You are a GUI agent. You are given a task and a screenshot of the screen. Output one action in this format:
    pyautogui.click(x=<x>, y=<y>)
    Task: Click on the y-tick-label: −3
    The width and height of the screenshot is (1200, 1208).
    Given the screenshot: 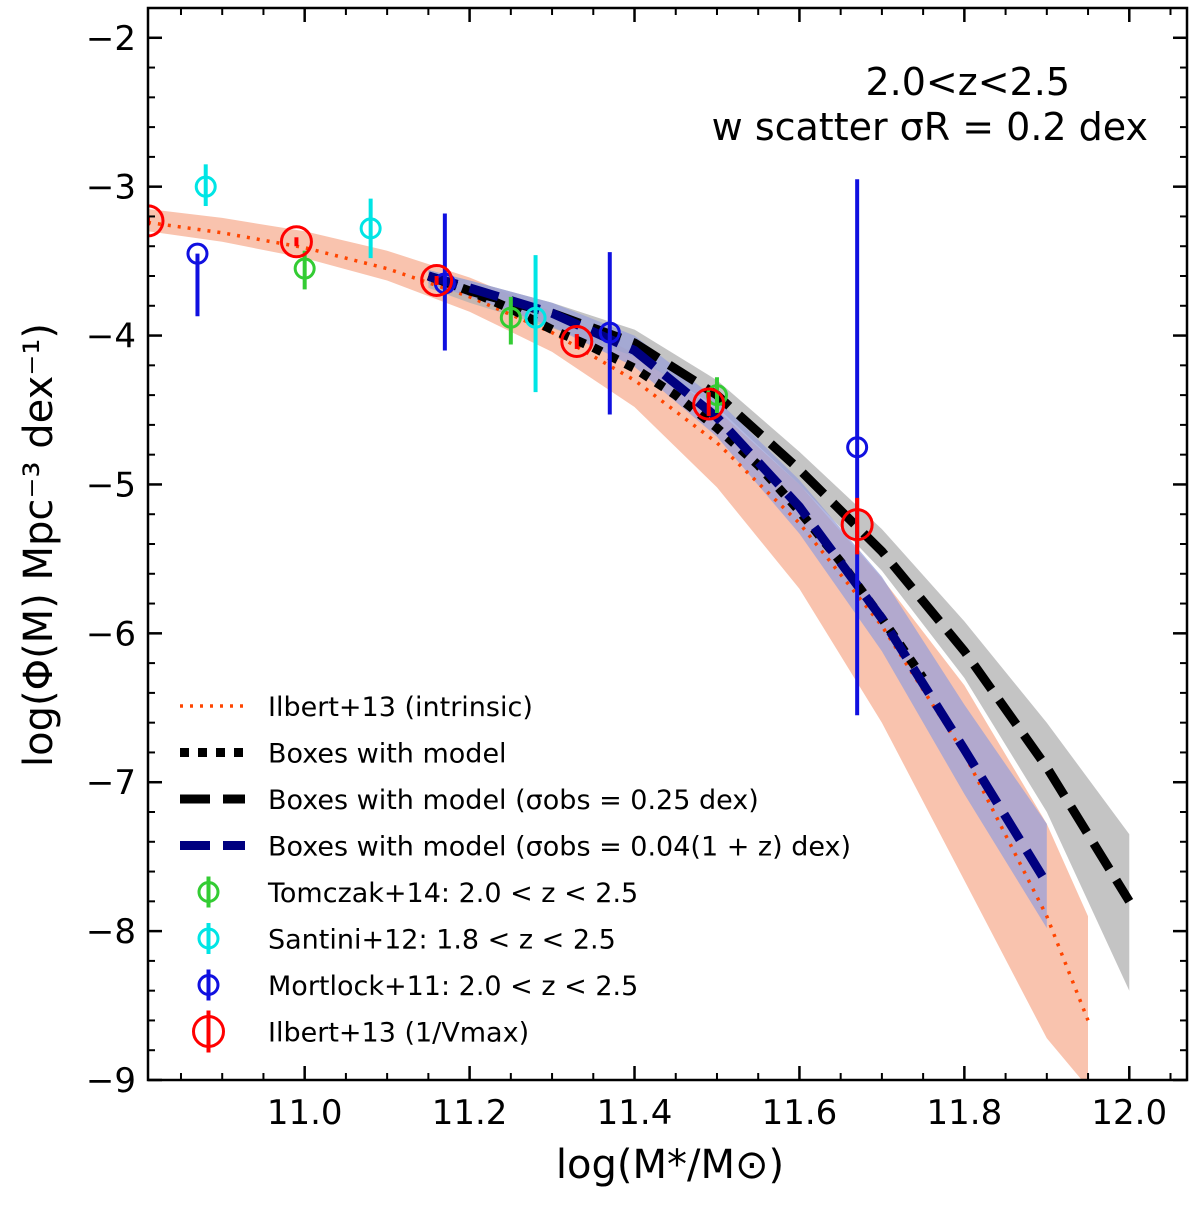 What is the action you would take?
    pyautogui.click(x=111, y=188)
    